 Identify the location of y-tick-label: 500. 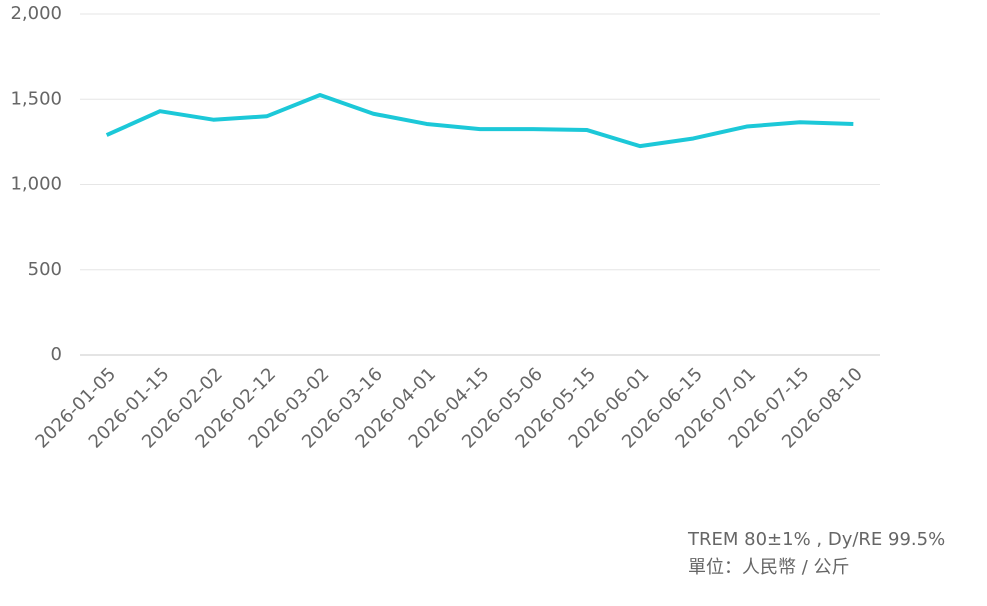
(45, 269).